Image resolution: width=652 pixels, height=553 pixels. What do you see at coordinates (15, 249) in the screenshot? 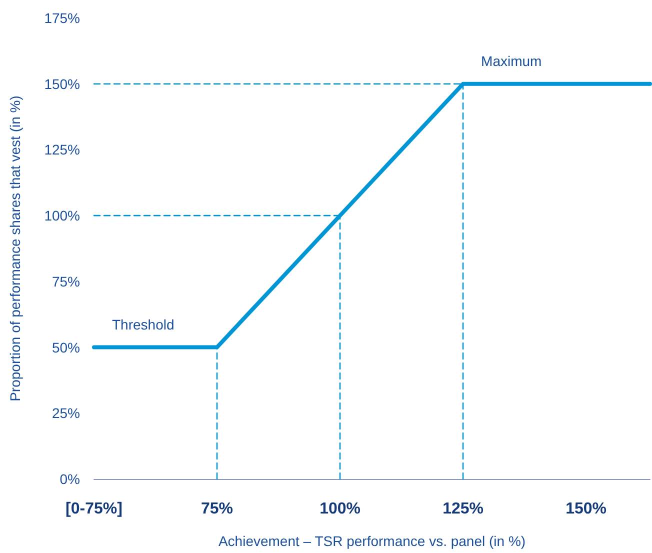
I see `y-axis-title: Proportion of performance shares that vest (in %)` at bounding box center [15, 249].